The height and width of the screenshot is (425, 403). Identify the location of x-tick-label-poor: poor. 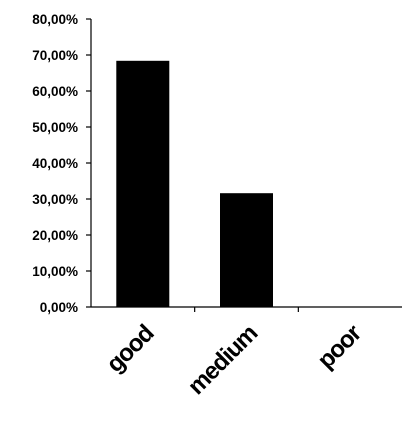
(339, 347).